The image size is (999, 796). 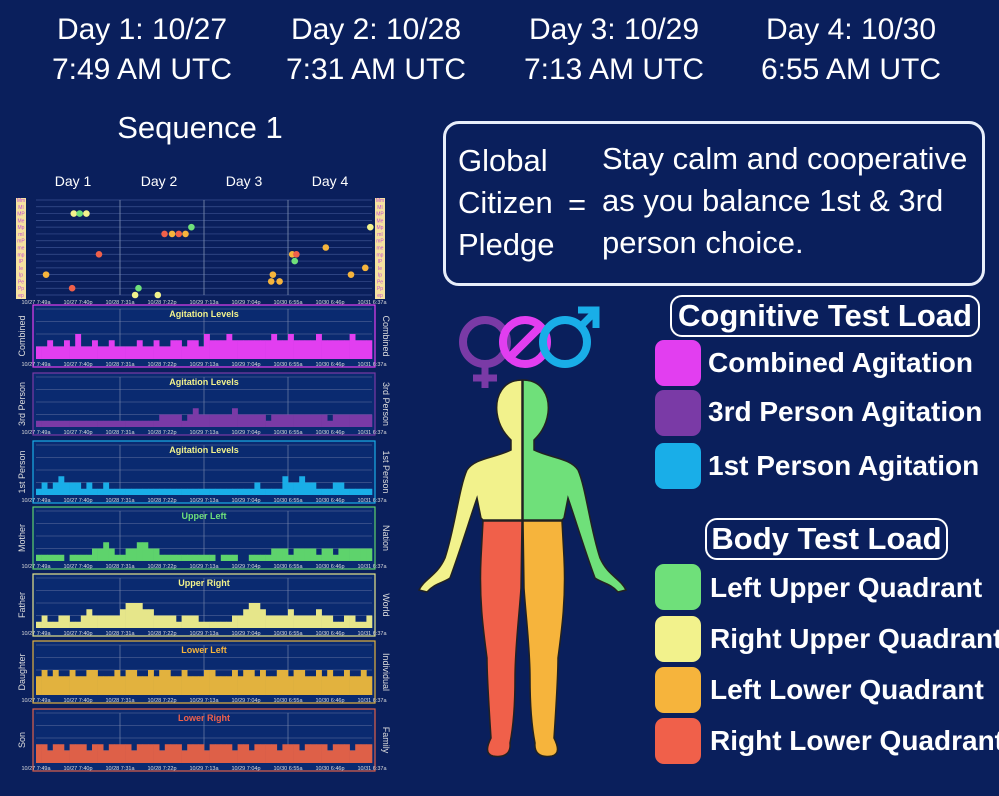 What do you see at coordinates (21, 248) in the screenshot?
I see `row-label-column-left` at bounding box center [21, 248].